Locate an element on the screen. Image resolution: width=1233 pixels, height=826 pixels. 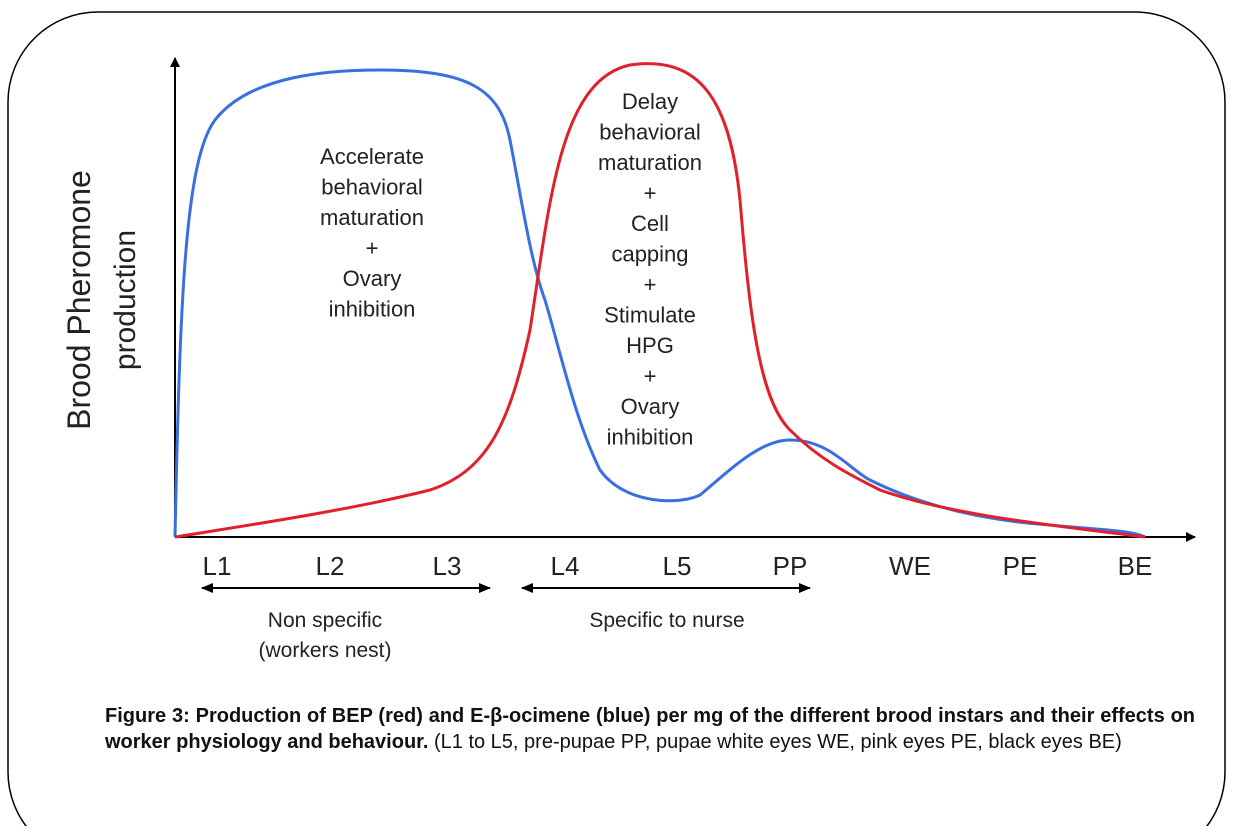
annotation: capping is located at coordinates (649, 254).